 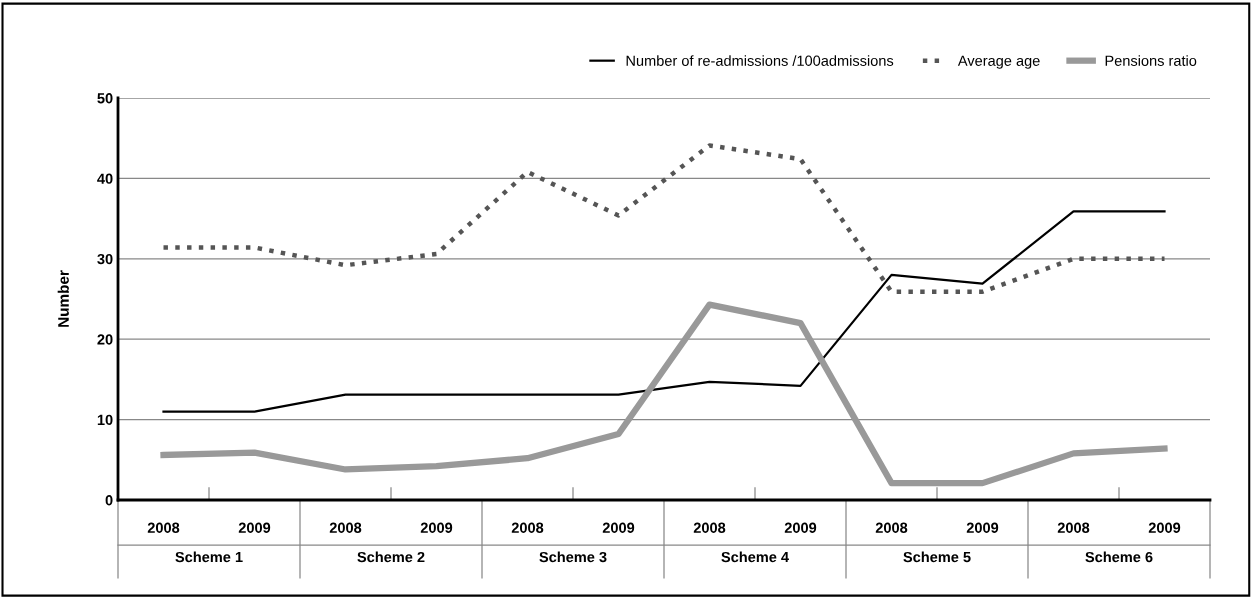 What do you see at coordinates (63, 298) in the screenshot?
I see `y-axis-title: Number` at bounding box center [63, 298].